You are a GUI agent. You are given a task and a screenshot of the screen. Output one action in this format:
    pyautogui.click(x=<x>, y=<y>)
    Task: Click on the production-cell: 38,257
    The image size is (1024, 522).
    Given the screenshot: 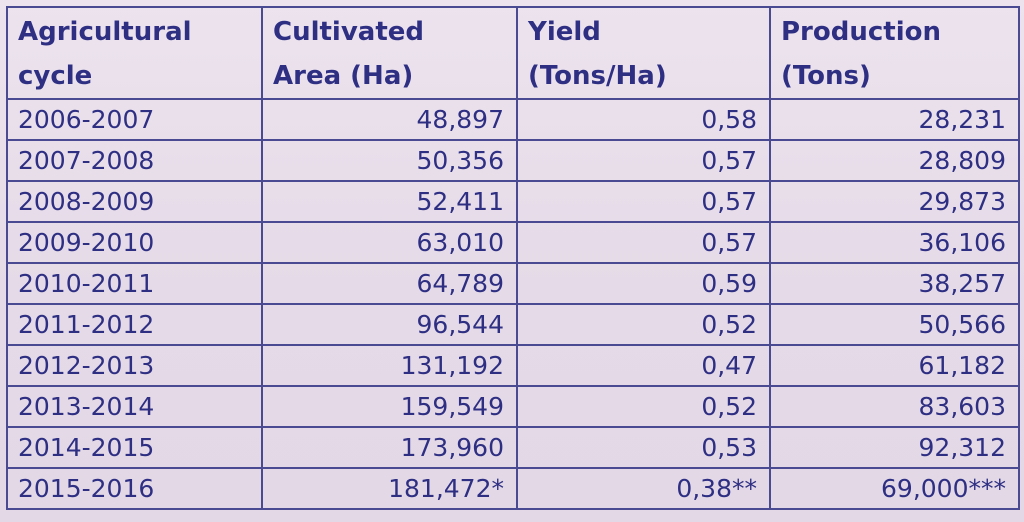 What is the action you would take?
    pyautogui.click(x=894, y=283)
    